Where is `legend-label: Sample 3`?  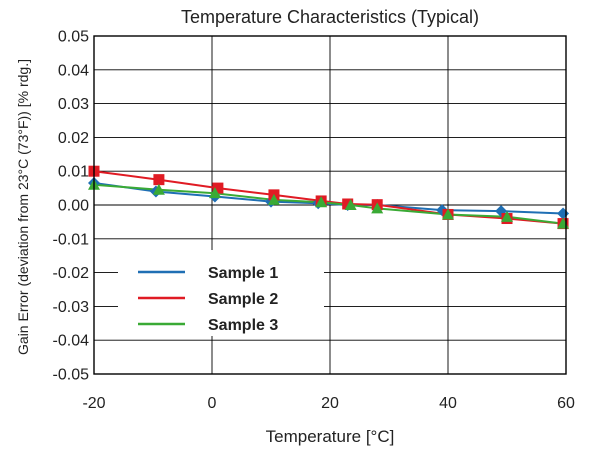 legend-label: Sample 3 is located at coordinates (243, 325).